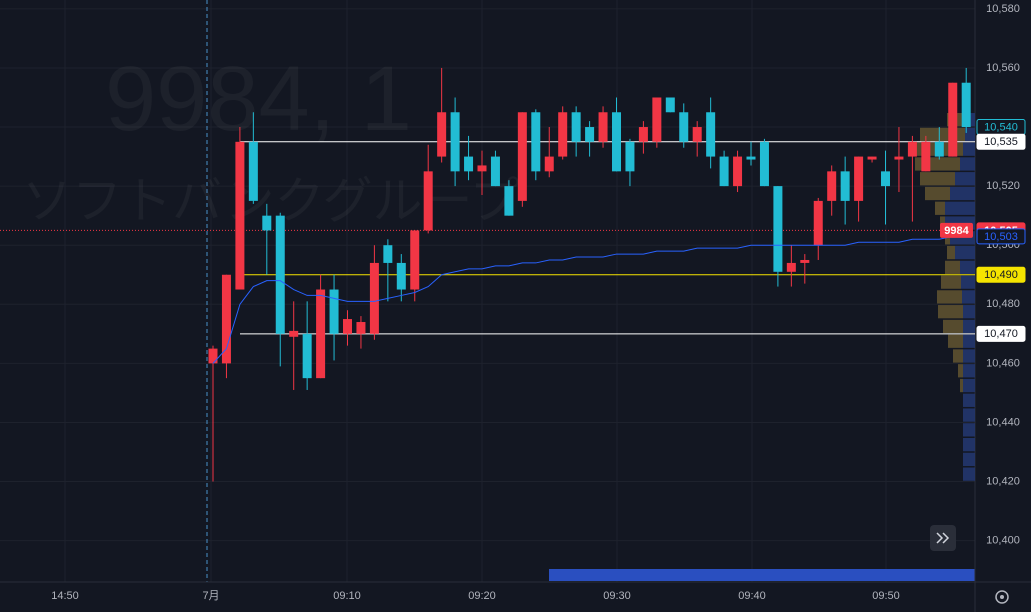  Describe the element at coordinates (752, 596) in the screenshot. I see `x-tick-label: 09:40` at that location.